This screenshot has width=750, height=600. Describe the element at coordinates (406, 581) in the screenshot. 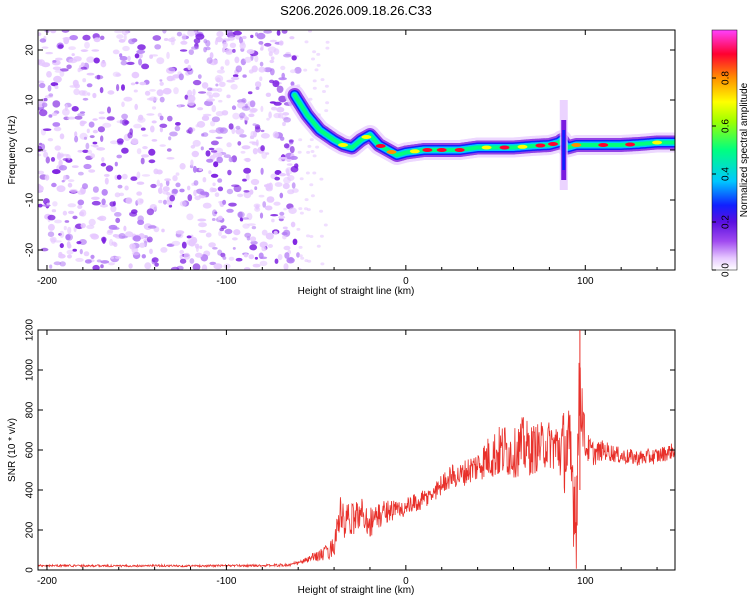

I see `snr-xtick-label: 0` at that location.